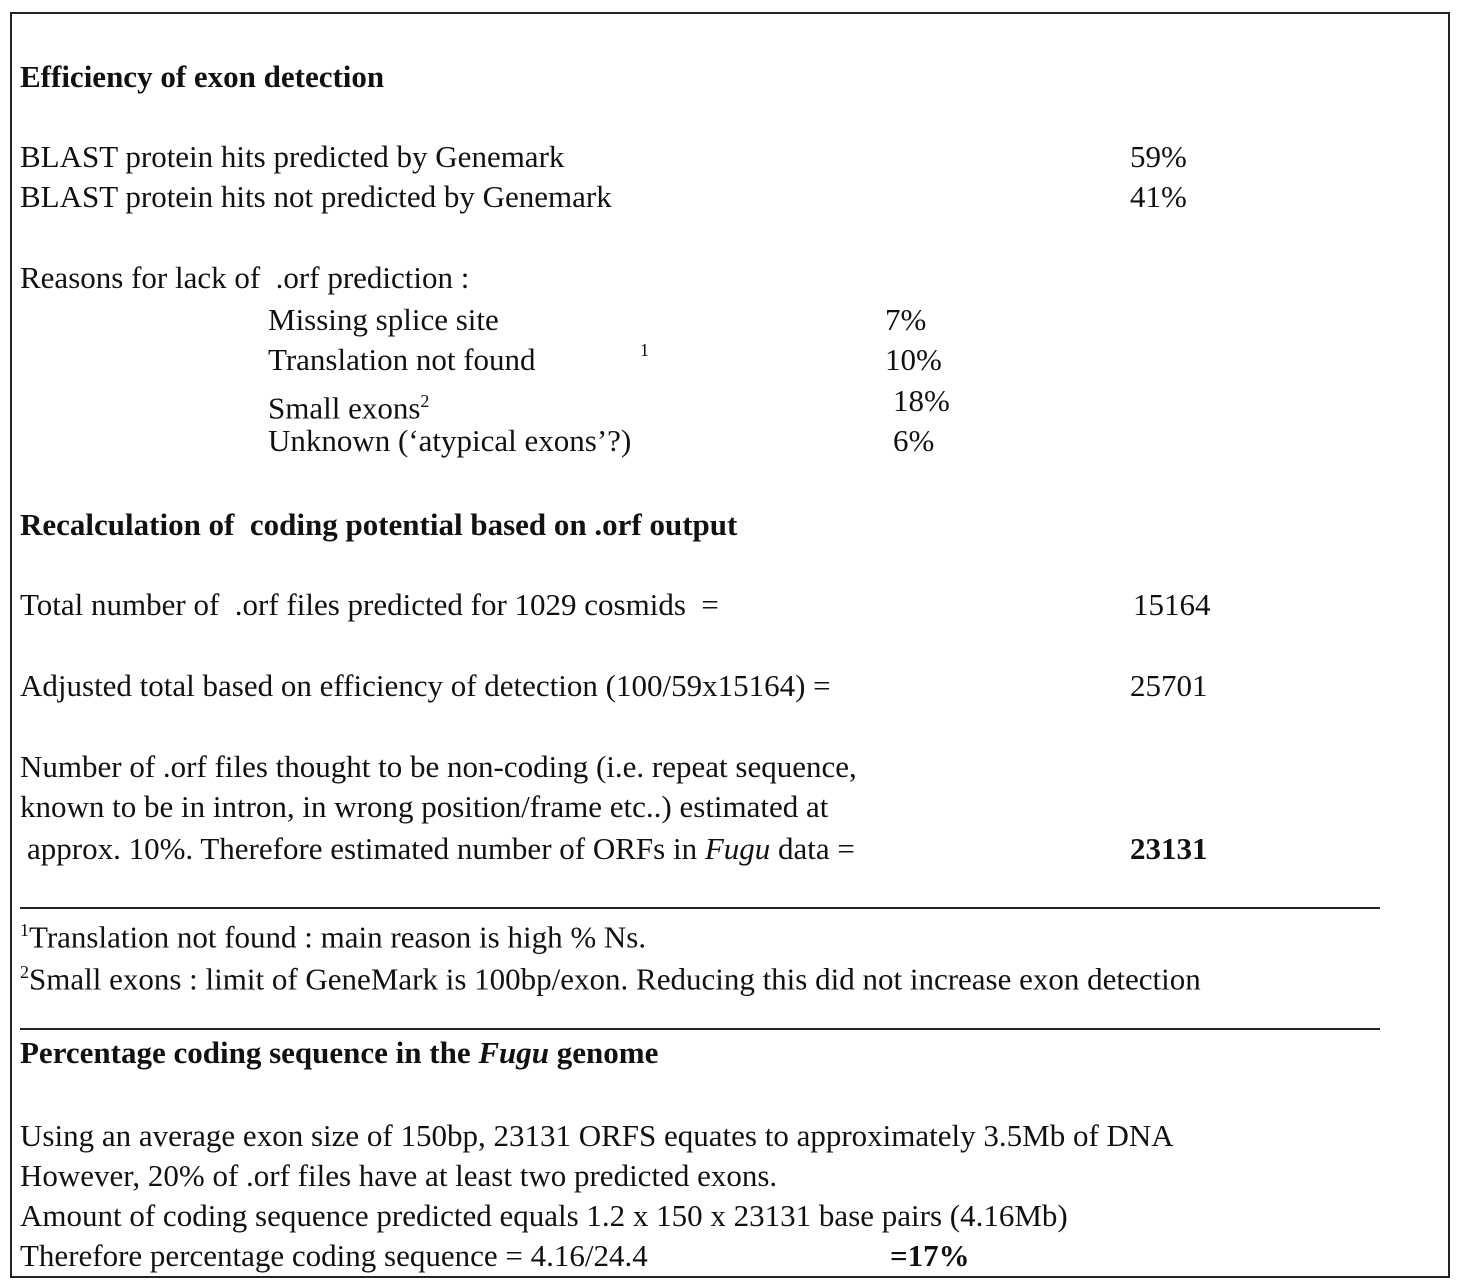 The height and width of the screenshot is (1287, 1458). Describe the element at coordinates (245, 277) in the screenshot. I see `reasons-title: Reasons for lack of .orf prediction :` at that location.